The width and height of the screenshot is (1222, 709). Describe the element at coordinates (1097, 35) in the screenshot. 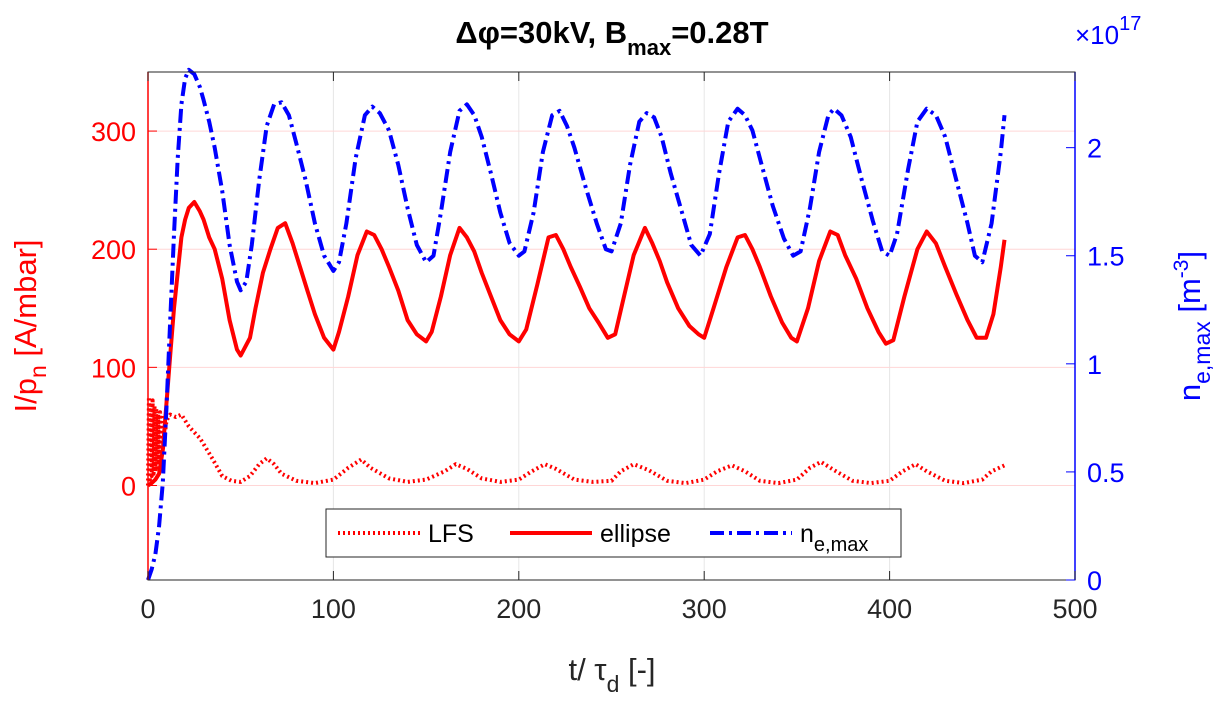

I see `multiplier-base: ×10` at that location.